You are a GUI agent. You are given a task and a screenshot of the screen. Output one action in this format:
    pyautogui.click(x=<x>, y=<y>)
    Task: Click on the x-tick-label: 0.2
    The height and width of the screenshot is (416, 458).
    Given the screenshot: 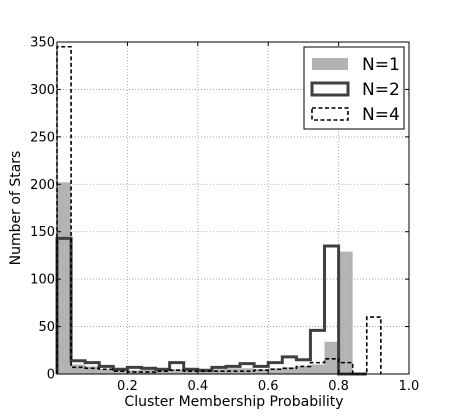 What is the action you would take?
    pyautogui.click(x=127, y=386)
    